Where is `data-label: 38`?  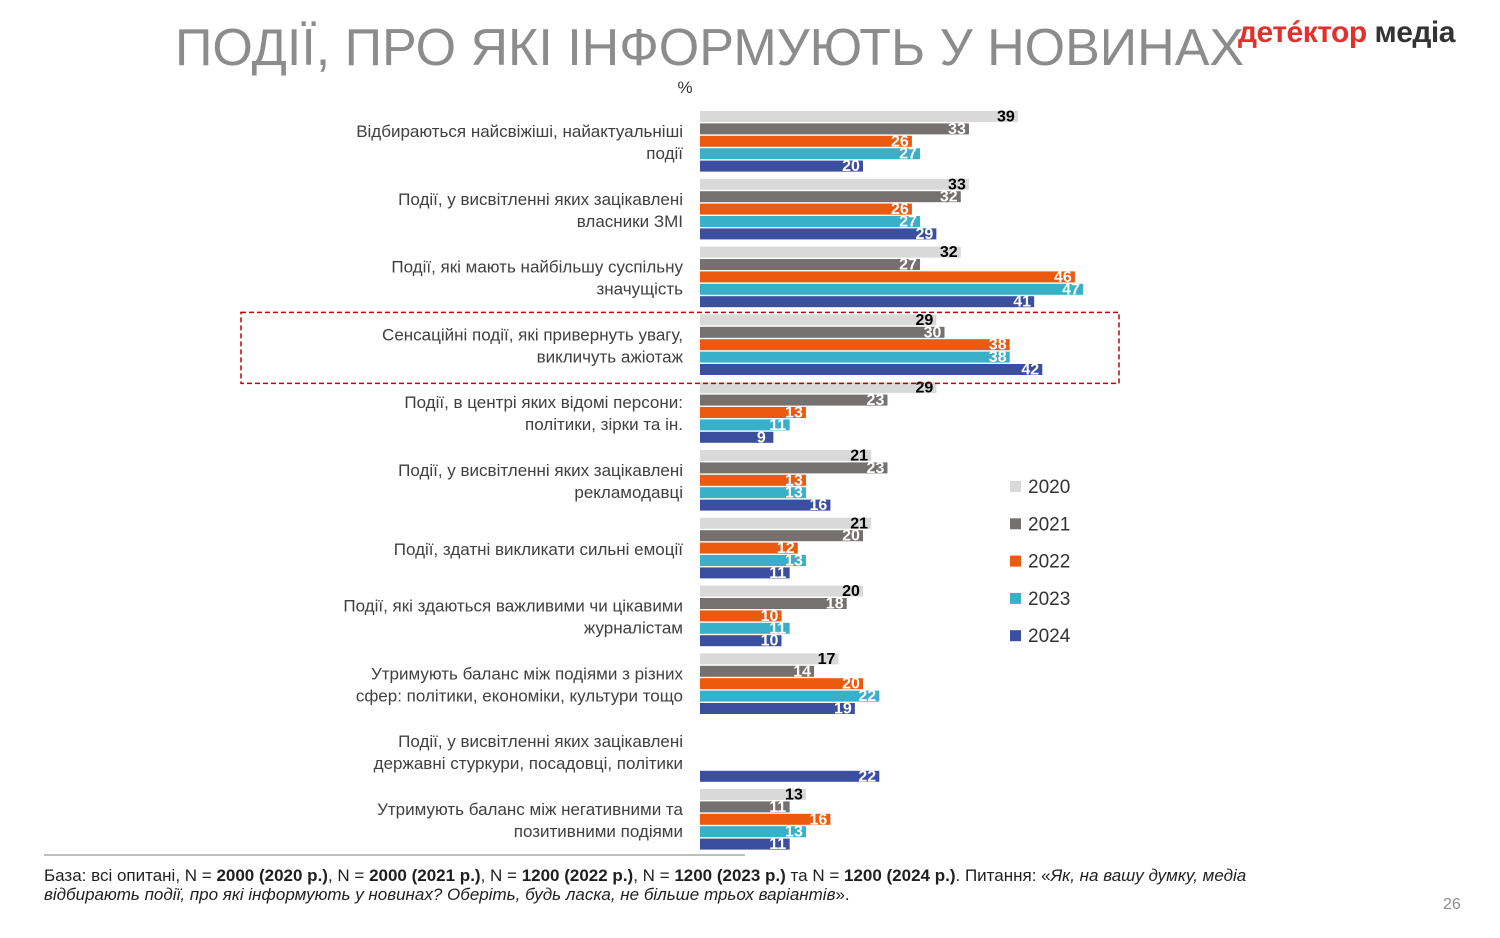 data-label: 38 is located at coordinates (998, 345).